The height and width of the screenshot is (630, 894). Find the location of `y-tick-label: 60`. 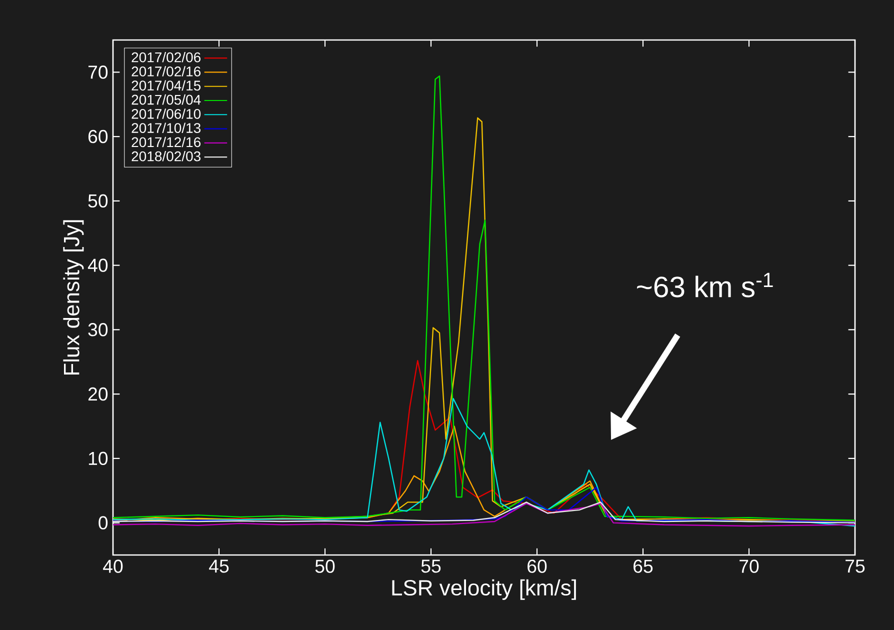

y-tick-label: 60 is located at coordinates (98, 137).